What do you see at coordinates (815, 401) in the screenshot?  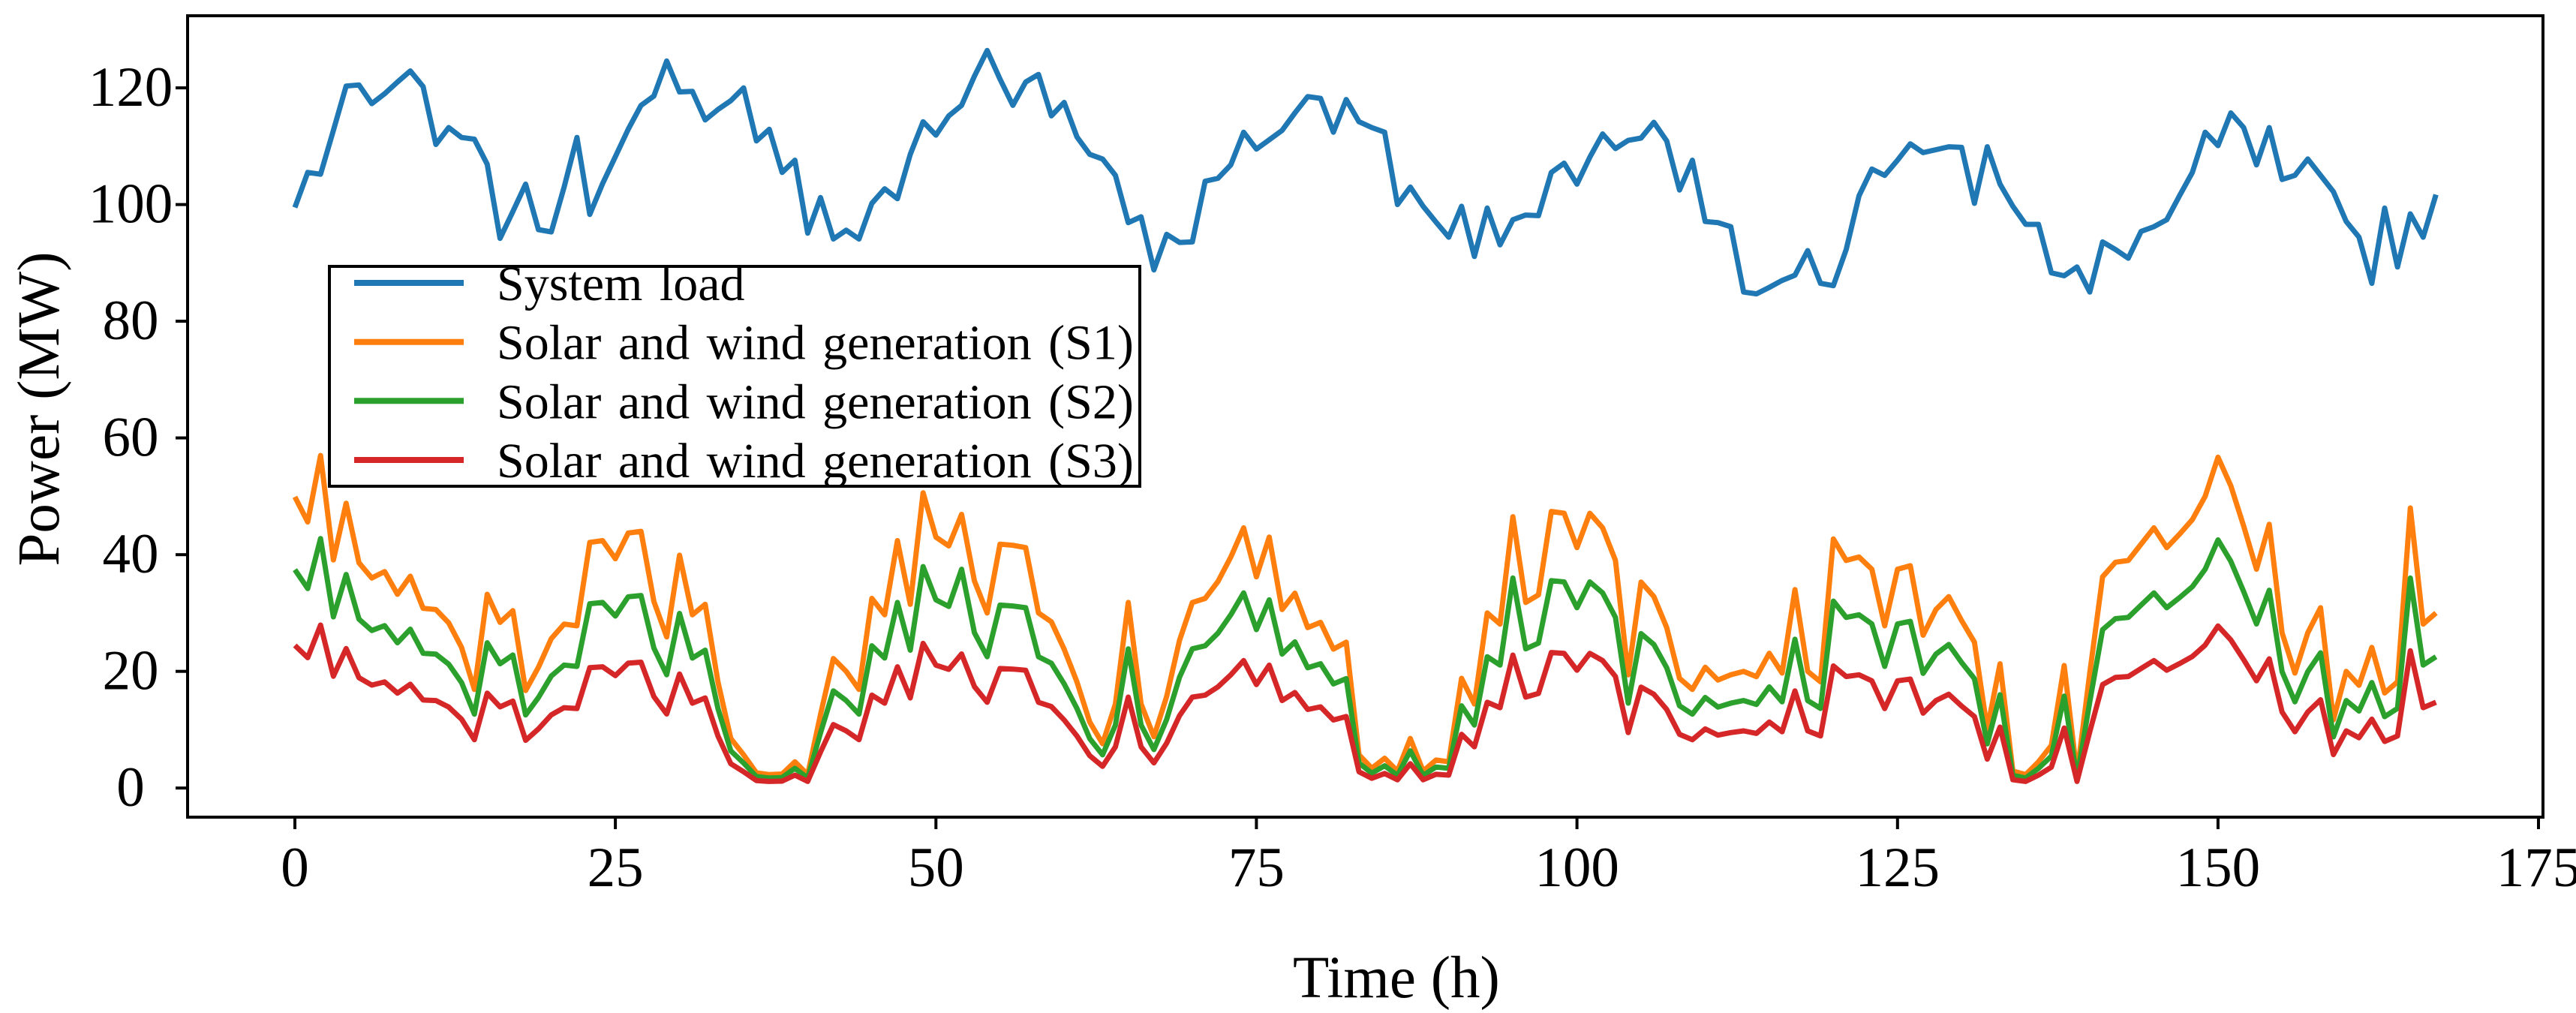 I see `svg-text: Solar and wind generation (S2)` at bounding box center [815, 401].